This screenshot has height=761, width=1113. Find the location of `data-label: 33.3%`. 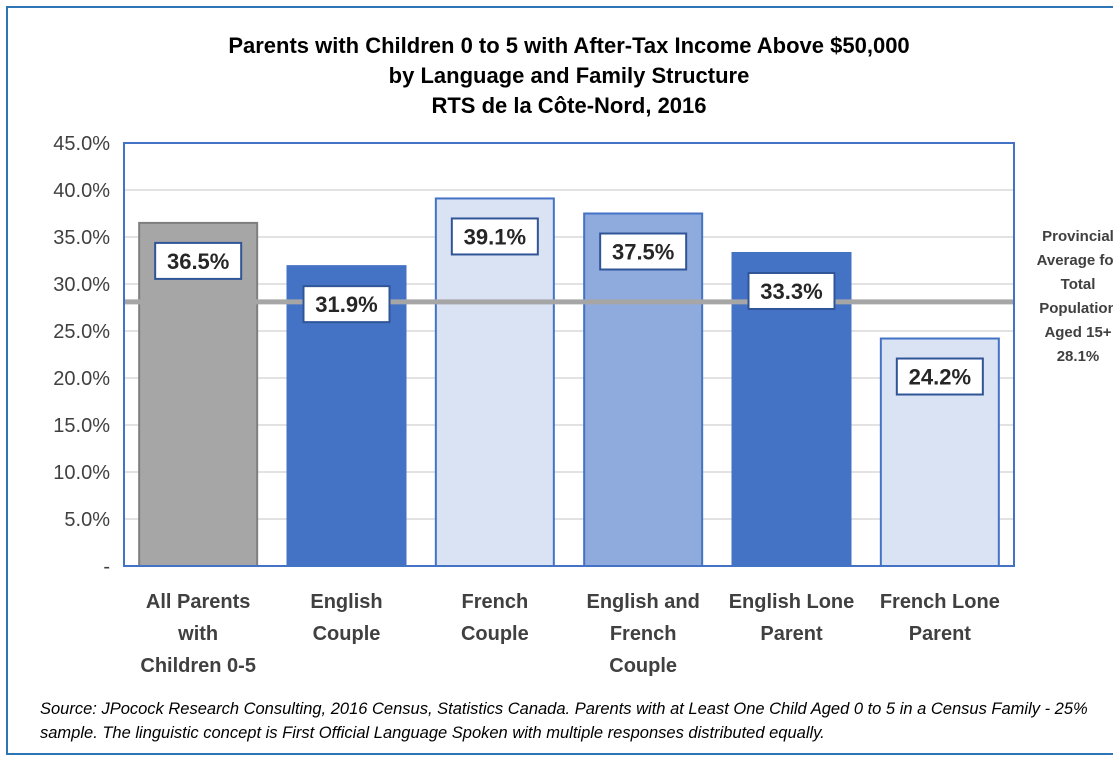

data-label: 33.3% is located at coordinates (791, 291).